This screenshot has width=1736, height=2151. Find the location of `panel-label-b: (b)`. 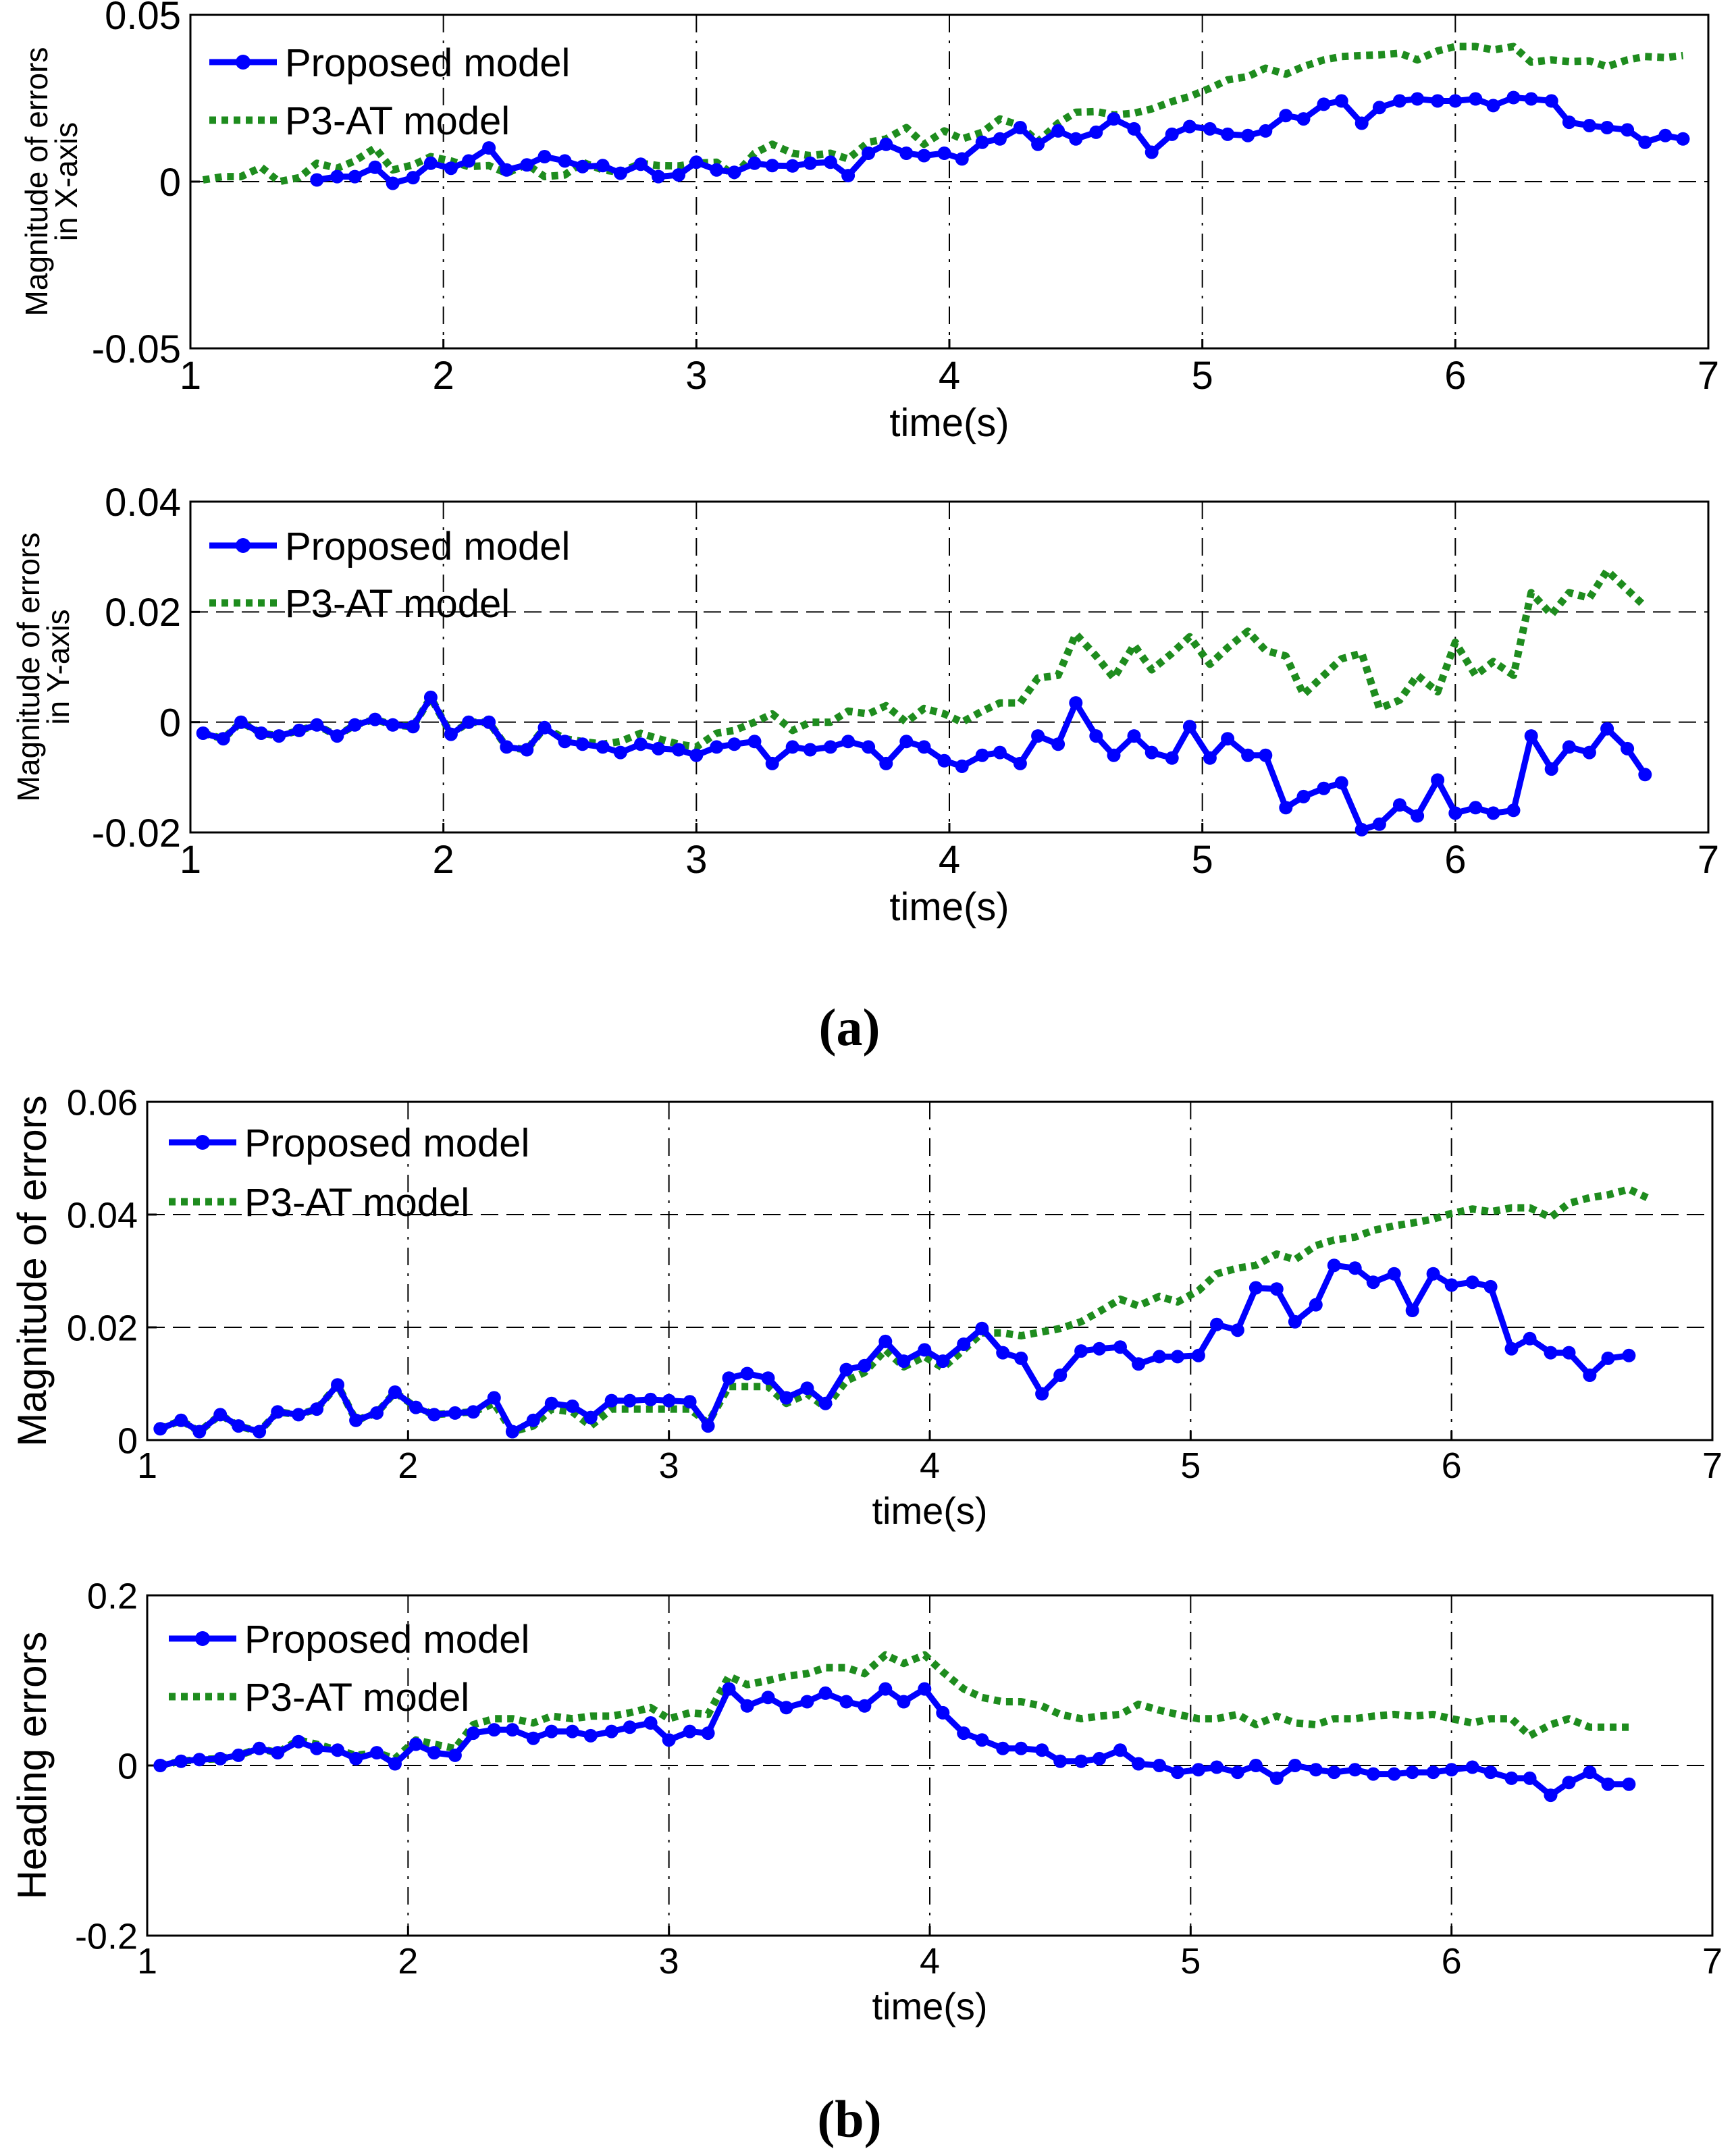

panel-label-b: (b) is located at coordinates (849, 2119).